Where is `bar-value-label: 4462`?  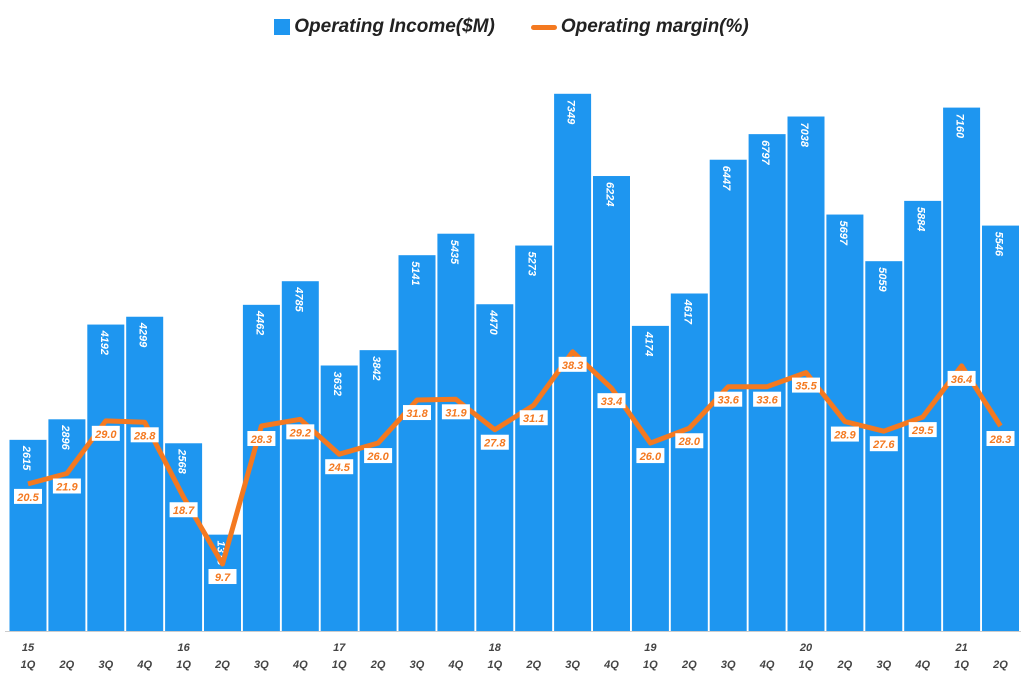 bar-value-label: 4462 is located at coordinates (259, 322).